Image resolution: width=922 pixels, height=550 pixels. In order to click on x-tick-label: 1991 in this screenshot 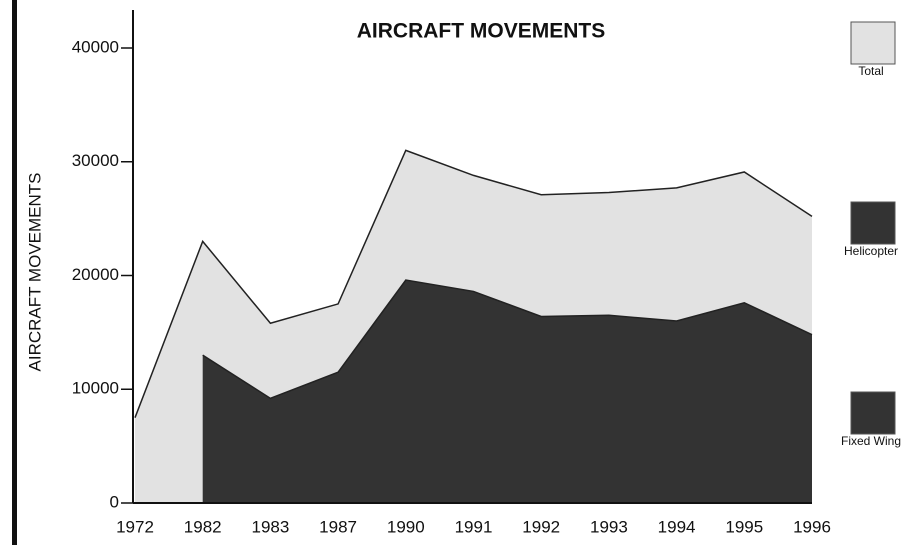, I will do `click(474, 526)`.